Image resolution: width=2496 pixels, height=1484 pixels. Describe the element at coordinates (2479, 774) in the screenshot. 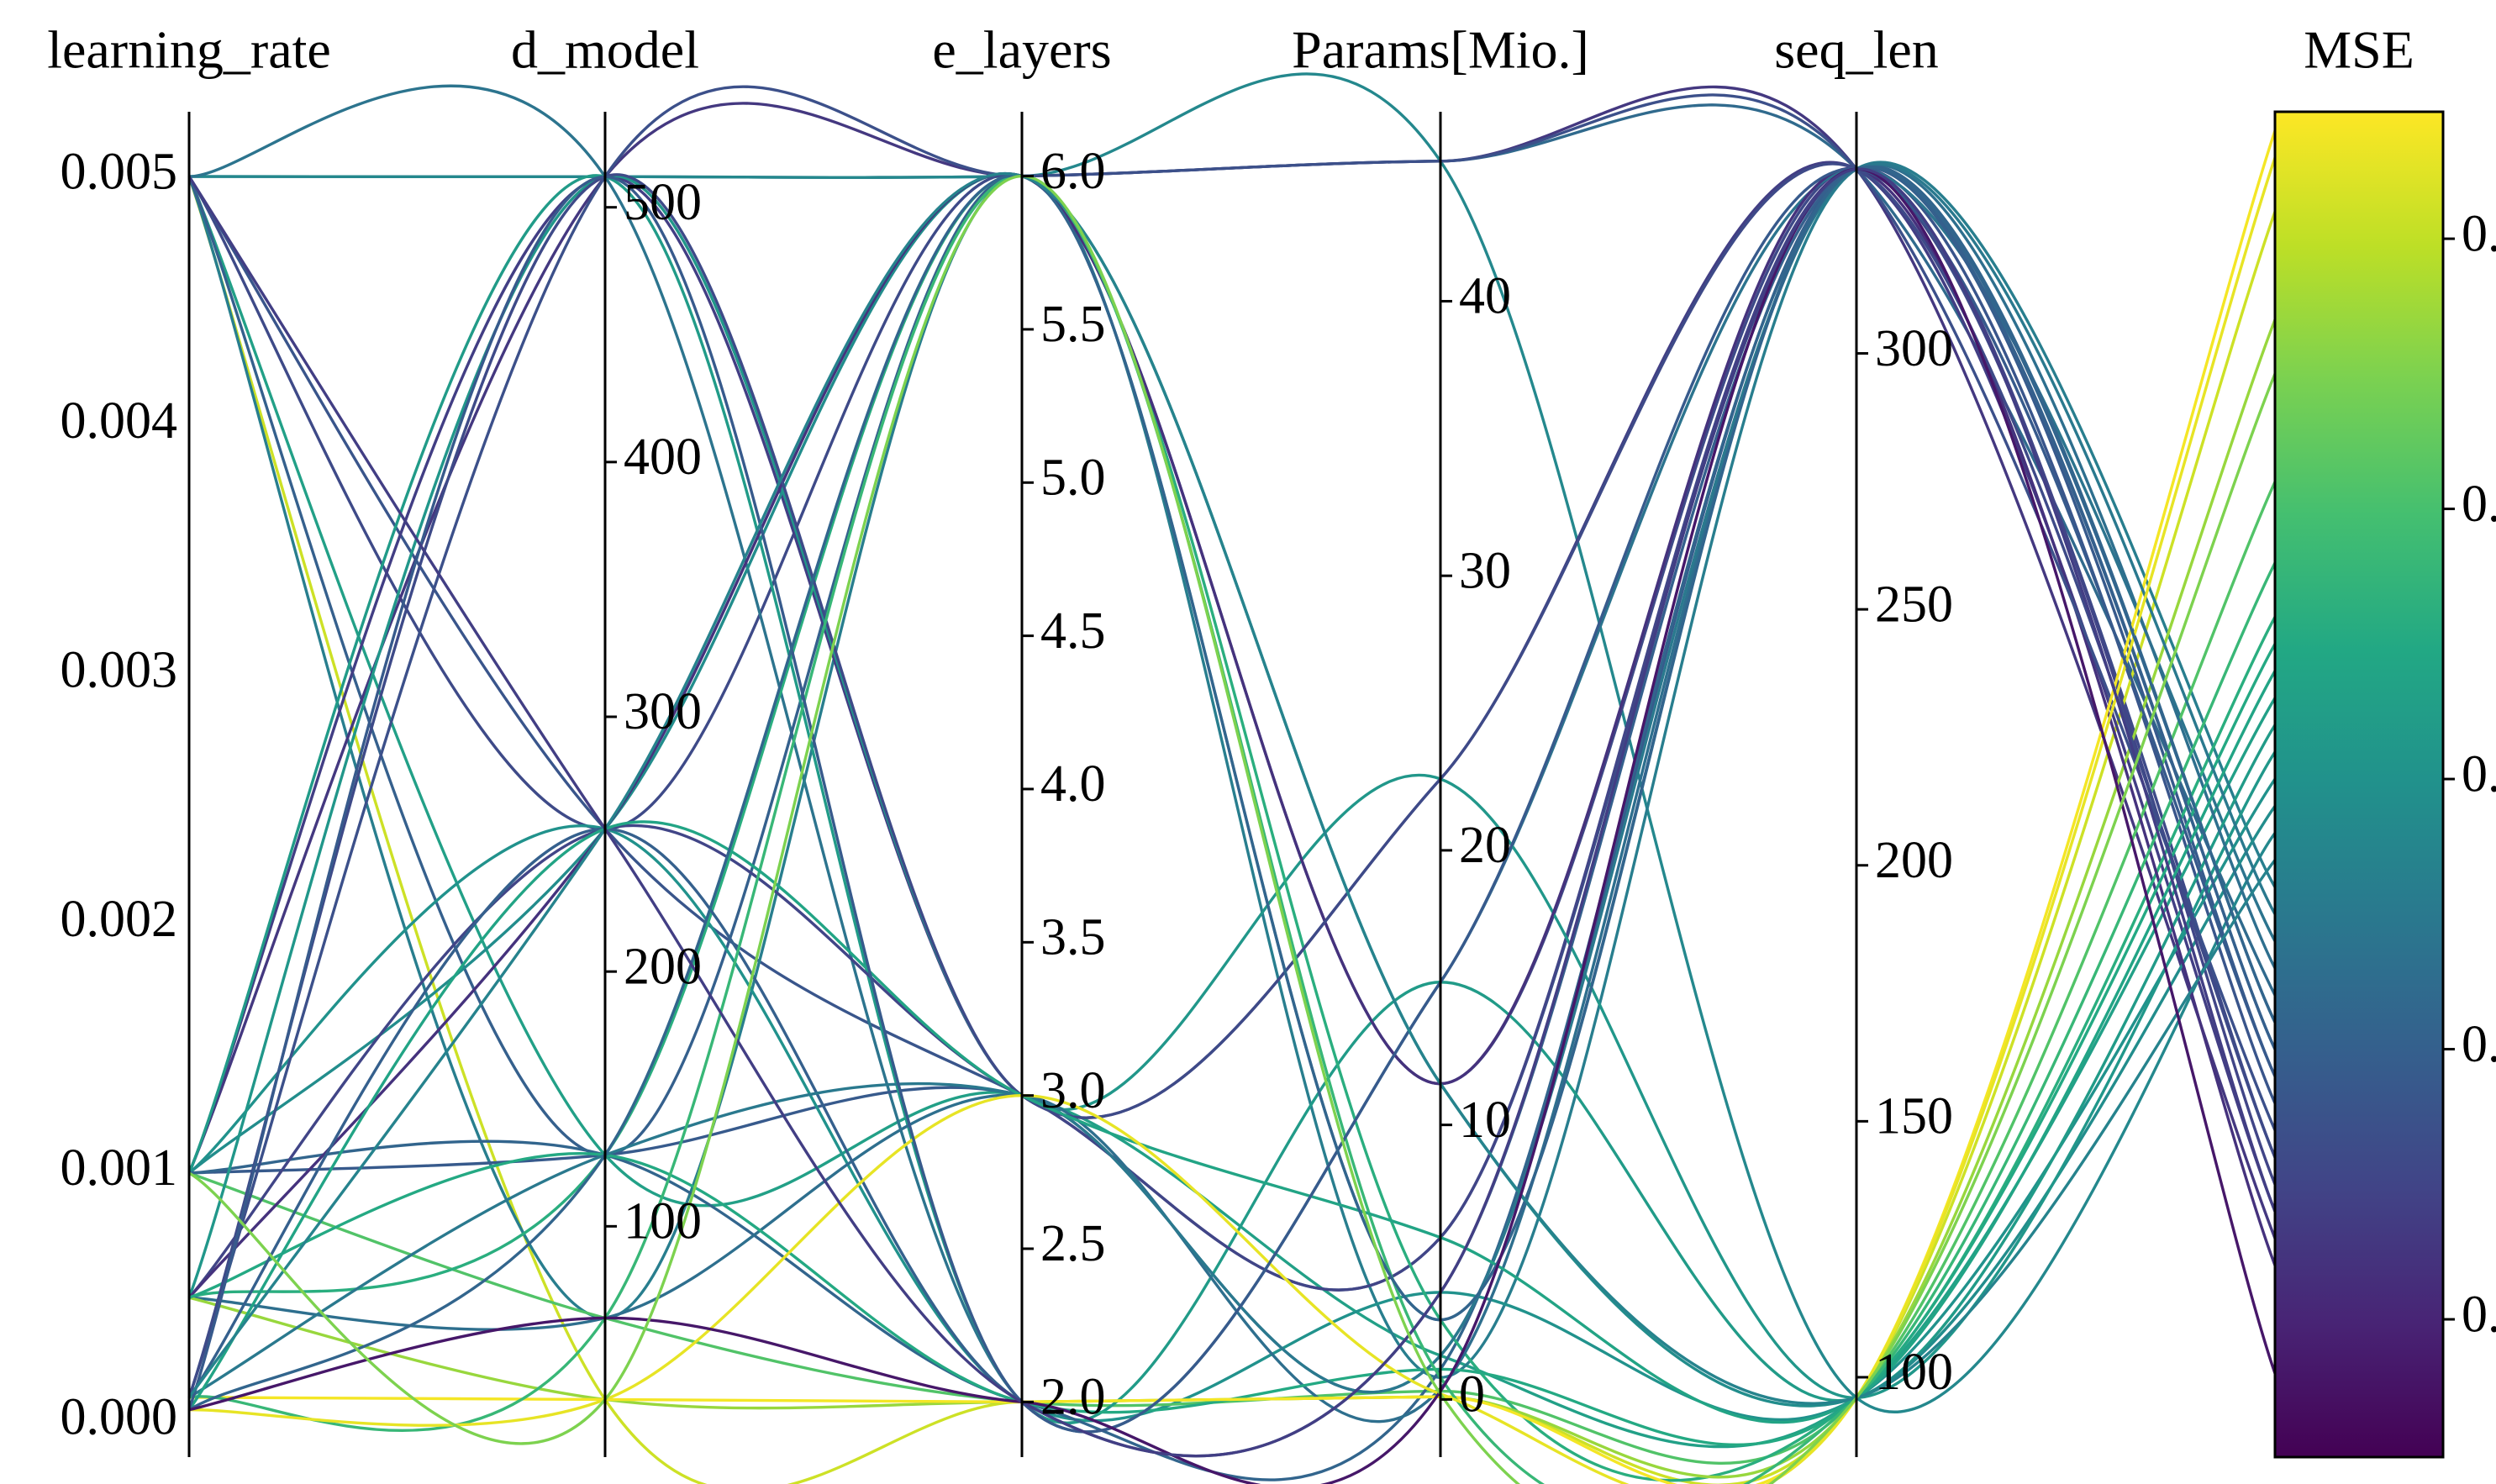

I see `tick-label: 0.08` at that location.